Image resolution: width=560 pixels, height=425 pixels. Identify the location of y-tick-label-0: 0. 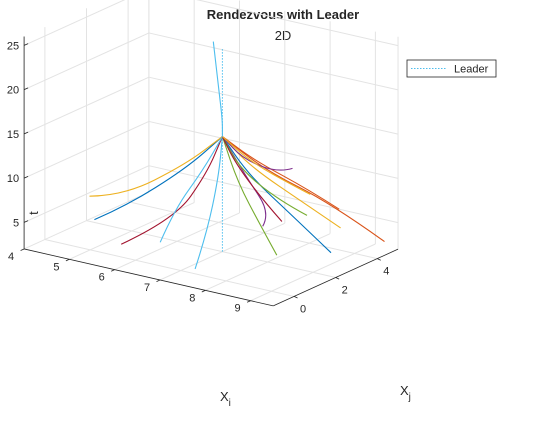
(303, 309).